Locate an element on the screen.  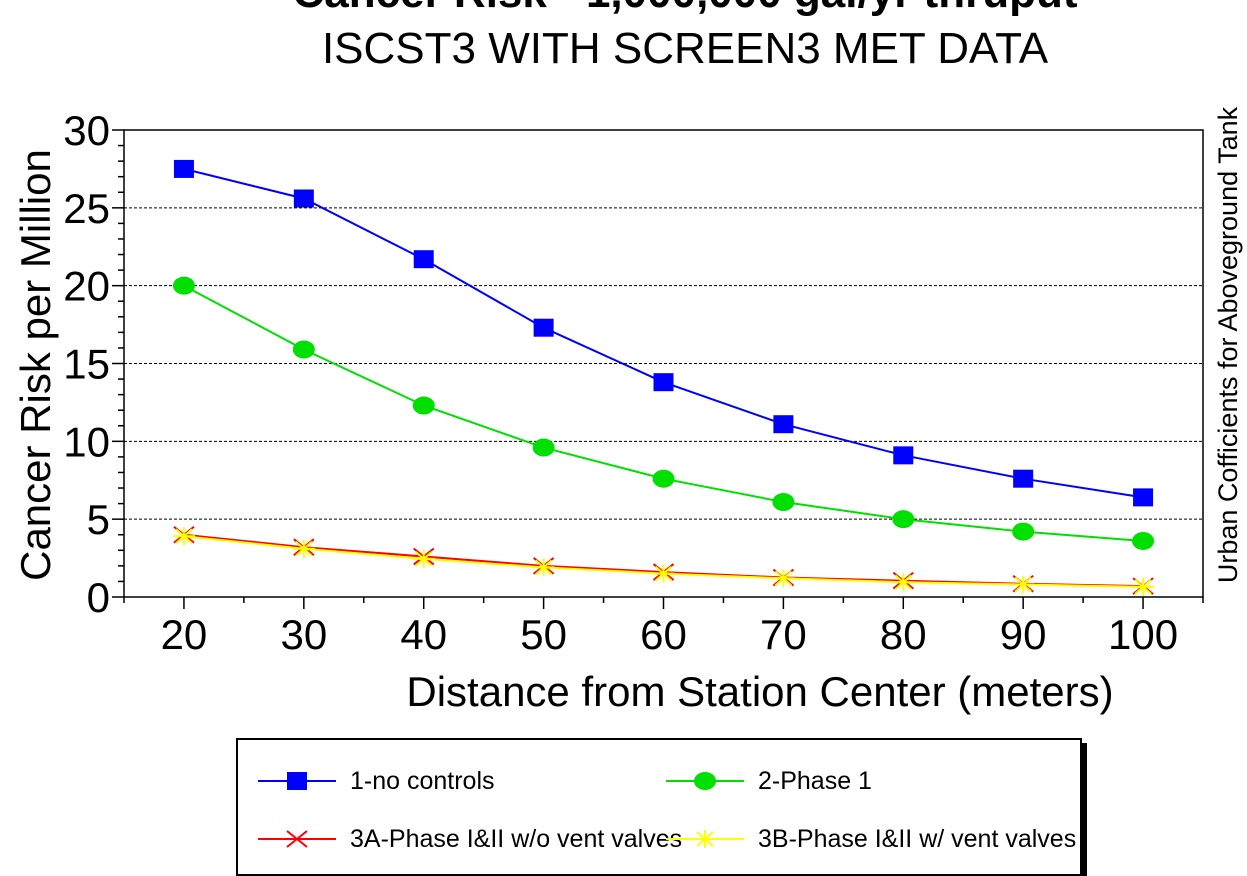
y-axis-title: Cancer Risk per Million is located at coordinates (35, 365).